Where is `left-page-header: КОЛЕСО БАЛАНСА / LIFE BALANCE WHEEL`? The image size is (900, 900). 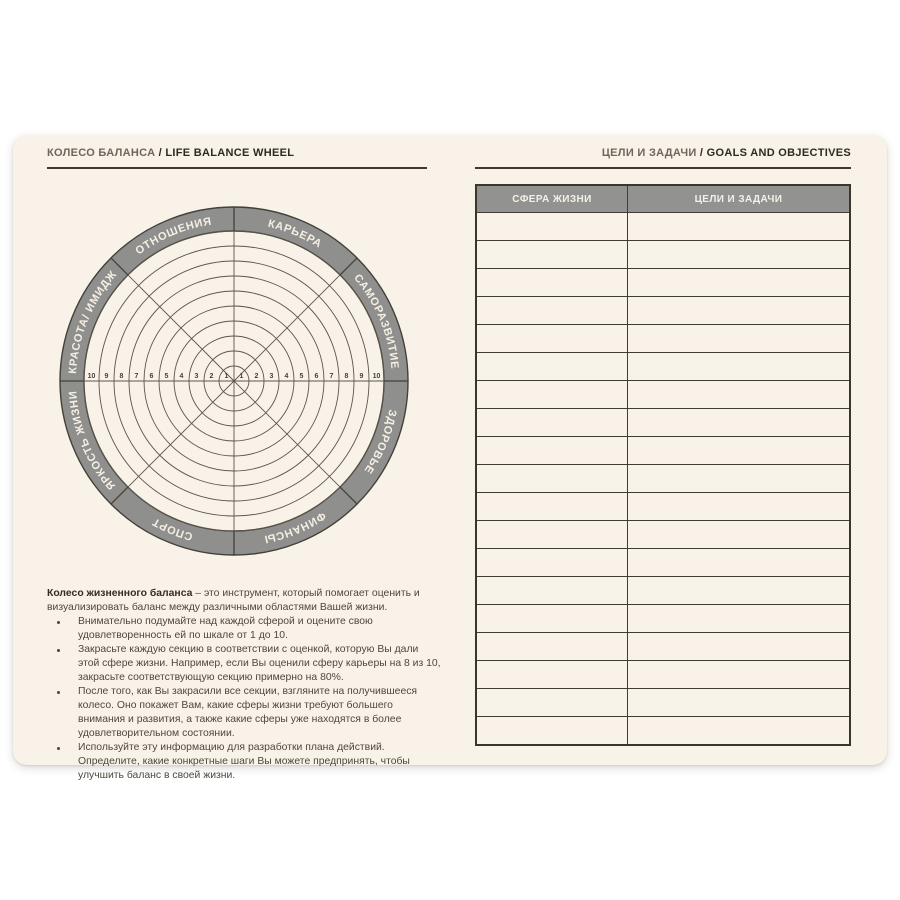 left-page-header: КОЛЕСО БАЛАНСА / LIFE BALANCE WHEEL is located at coordinates (237, 158).